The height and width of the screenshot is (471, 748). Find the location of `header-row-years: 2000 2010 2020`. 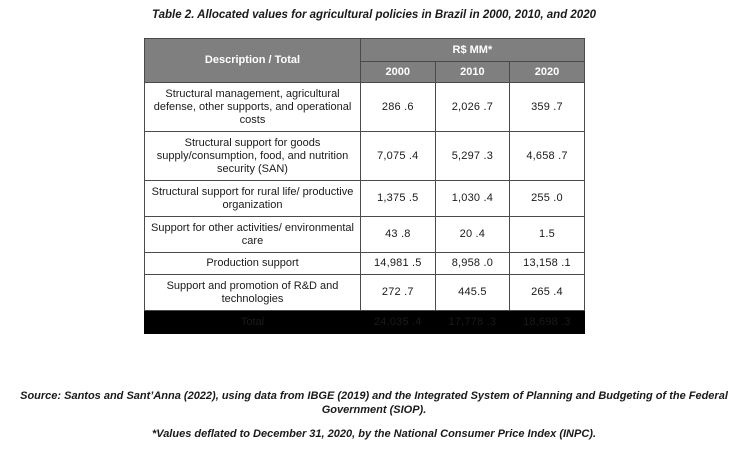

header-row-years: 2000 2010 2020 is located at coordinates (365, 72).